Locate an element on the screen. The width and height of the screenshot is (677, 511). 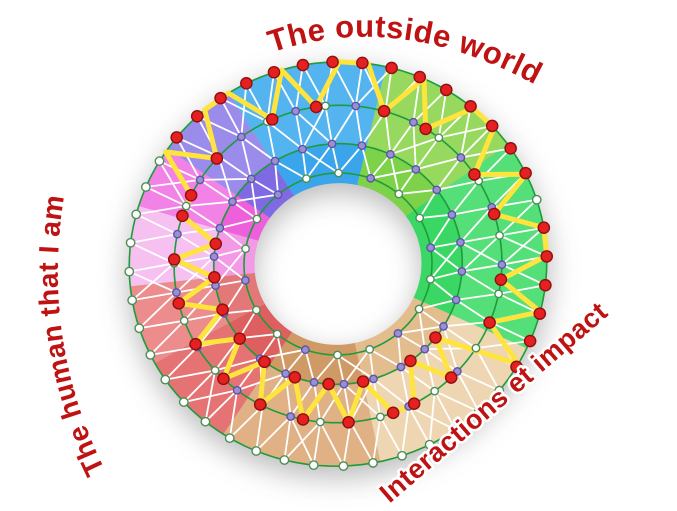
sector-purple is located at coordinates (265, 189).